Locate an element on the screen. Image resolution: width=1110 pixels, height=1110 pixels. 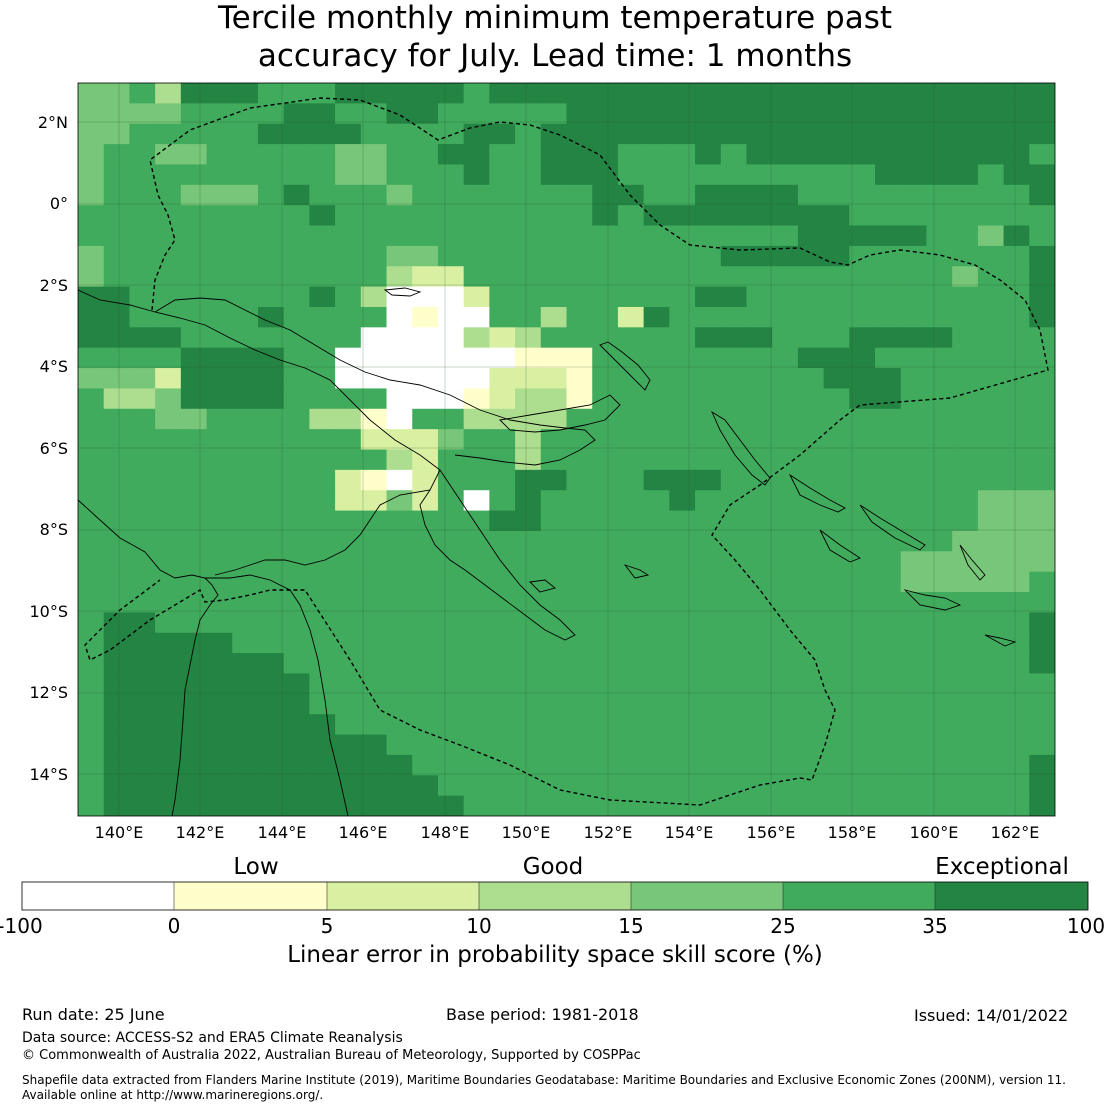
coast-australia is located at coordinates (148, 657).